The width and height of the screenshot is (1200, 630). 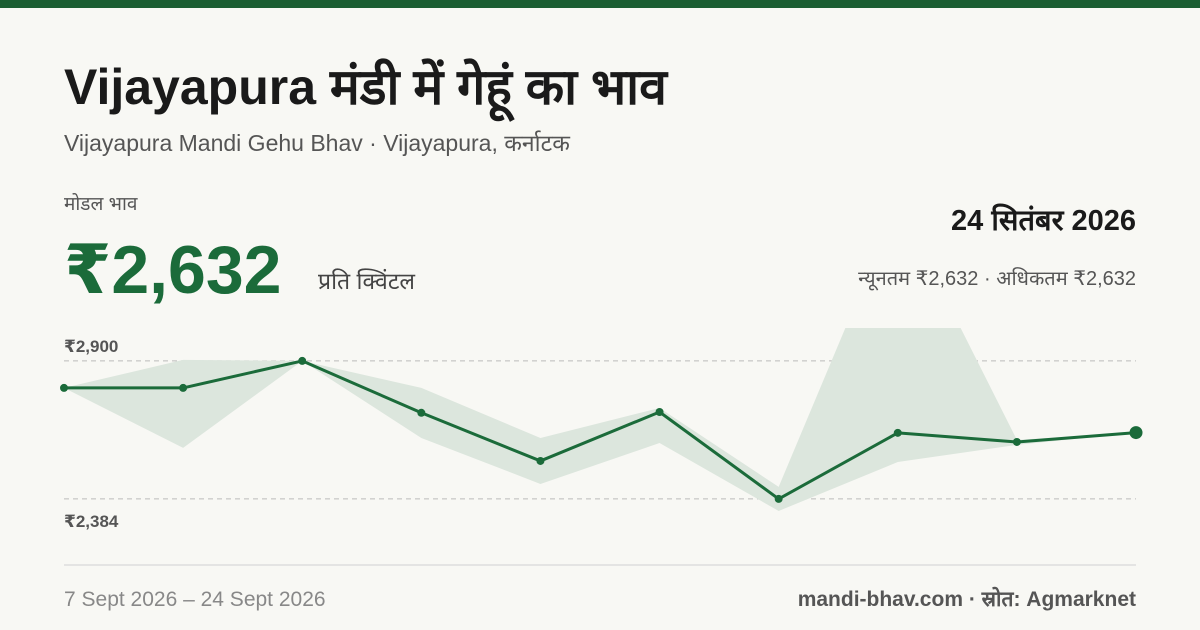 What do you see at coordinates (967, 598) in the screenshot?
I see `source: mandi-bhav.com · स्रोत: Agmarknet` at bounding box center [967, 598].